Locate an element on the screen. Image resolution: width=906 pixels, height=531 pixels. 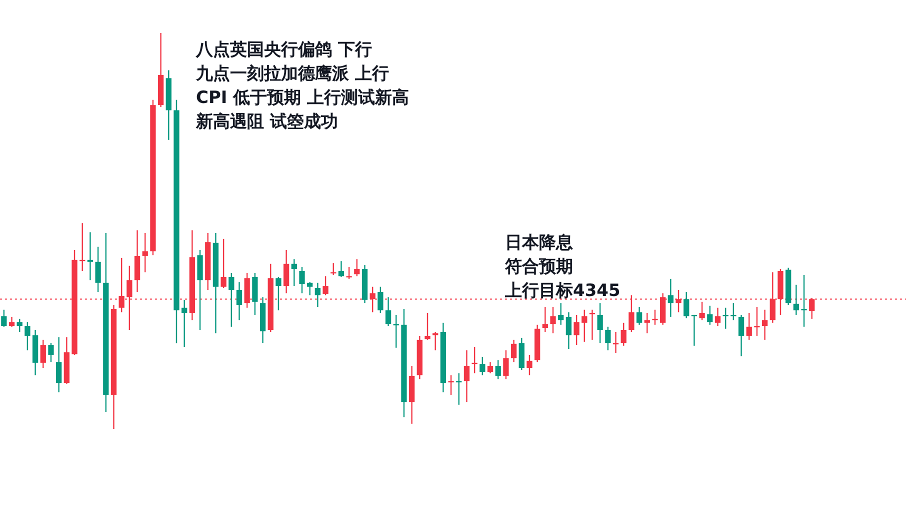
annotation: 日本降息 is located at coordinates (539, 243).